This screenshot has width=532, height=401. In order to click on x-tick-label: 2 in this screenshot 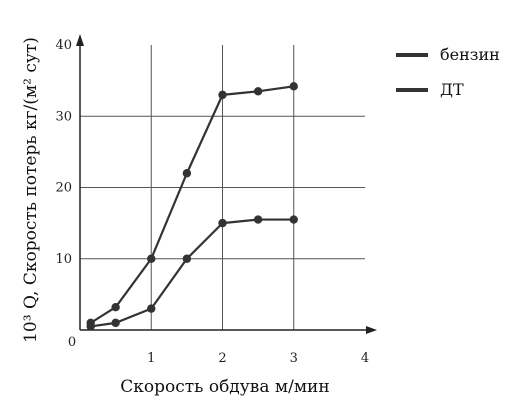, I will do `click(222, 358)`.